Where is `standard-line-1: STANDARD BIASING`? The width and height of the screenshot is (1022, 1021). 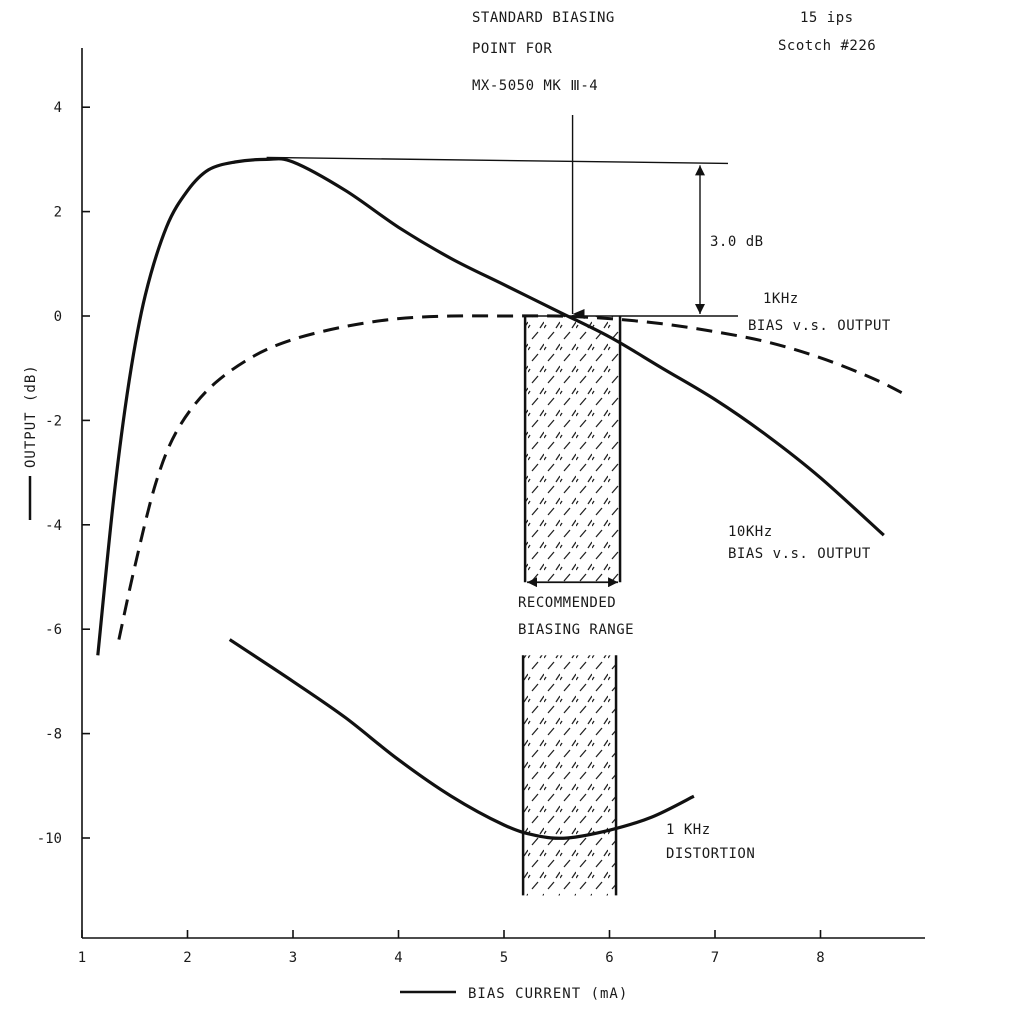 standard-line-1: STANDARD BIASING is located at coordinates (543, 18).